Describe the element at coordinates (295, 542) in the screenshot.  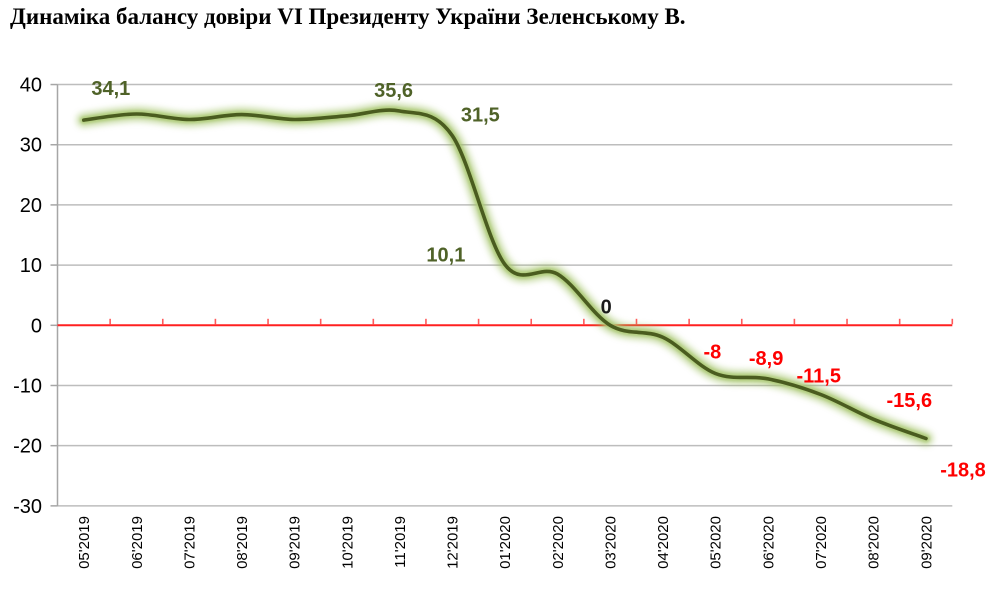
I see `x-axis-label-09'2019: 09'2019` at that location.